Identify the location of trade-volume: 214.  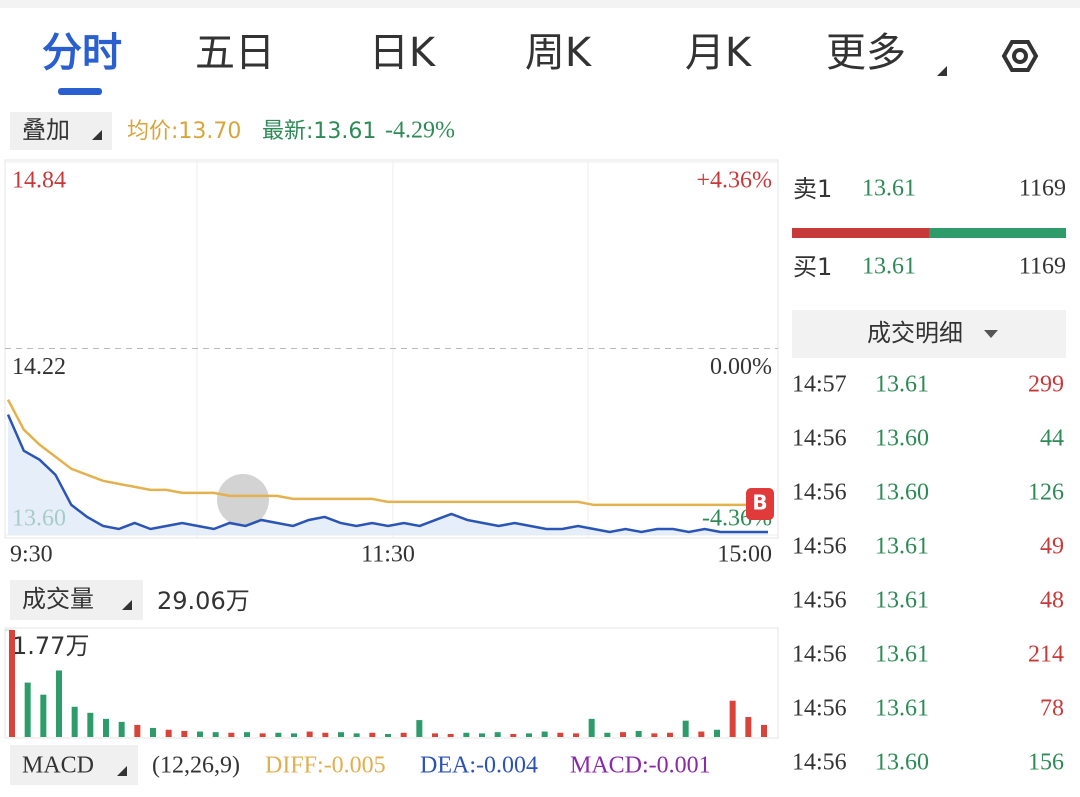
(1046, 655).